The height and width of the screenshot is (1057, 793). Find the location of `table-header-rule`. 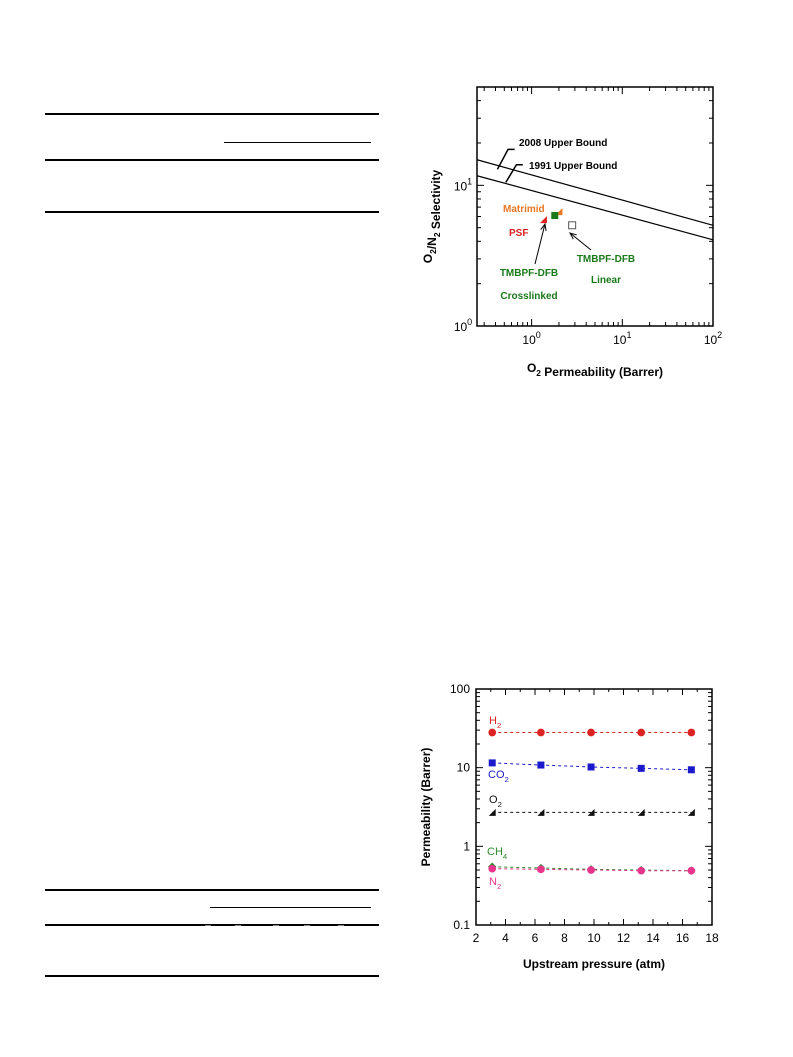

table-header-rule is located at coordinates (212, 160).